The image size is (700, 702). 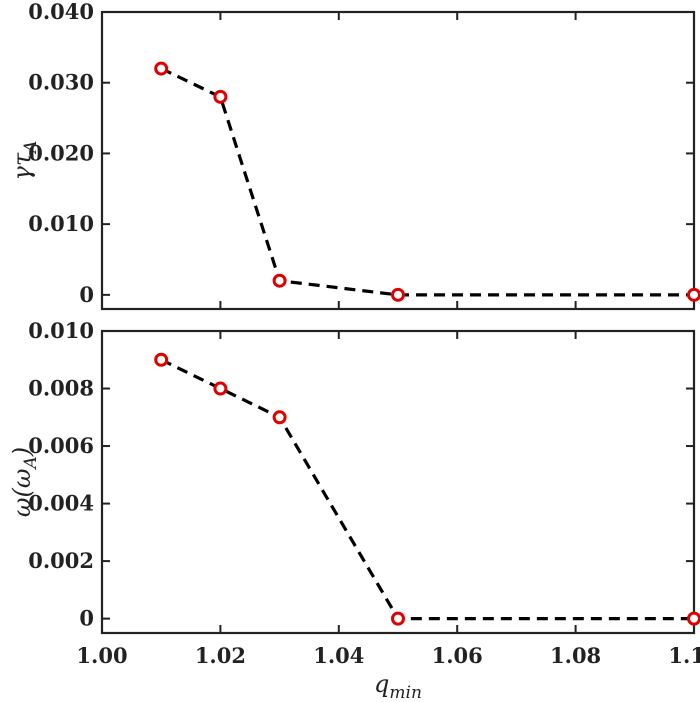 I want to click on y-tick-label: 0.040, so click(x=61, y=12).